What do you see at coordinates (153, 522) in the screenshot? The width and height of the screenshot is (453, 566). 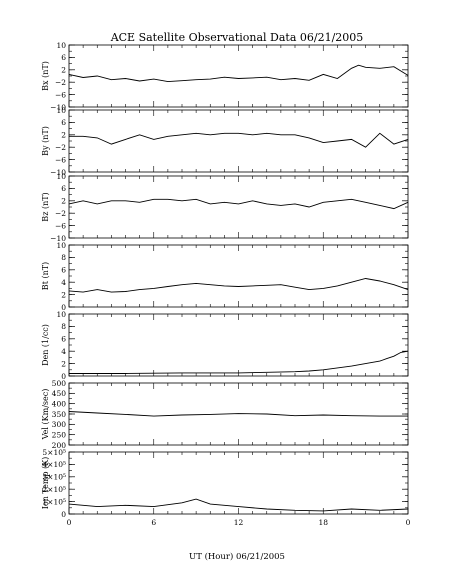 I see `x-tick-label: 6` at bounding box center [153, 522].